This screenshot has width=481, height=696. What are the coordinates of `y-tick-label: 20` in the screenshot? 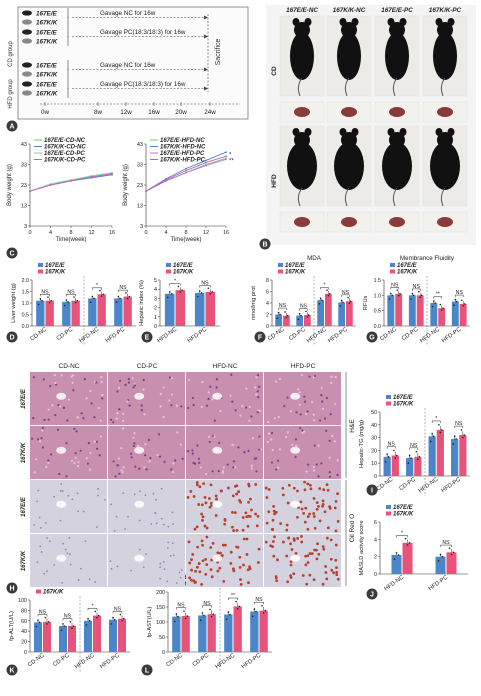 It's located at (24, 643).